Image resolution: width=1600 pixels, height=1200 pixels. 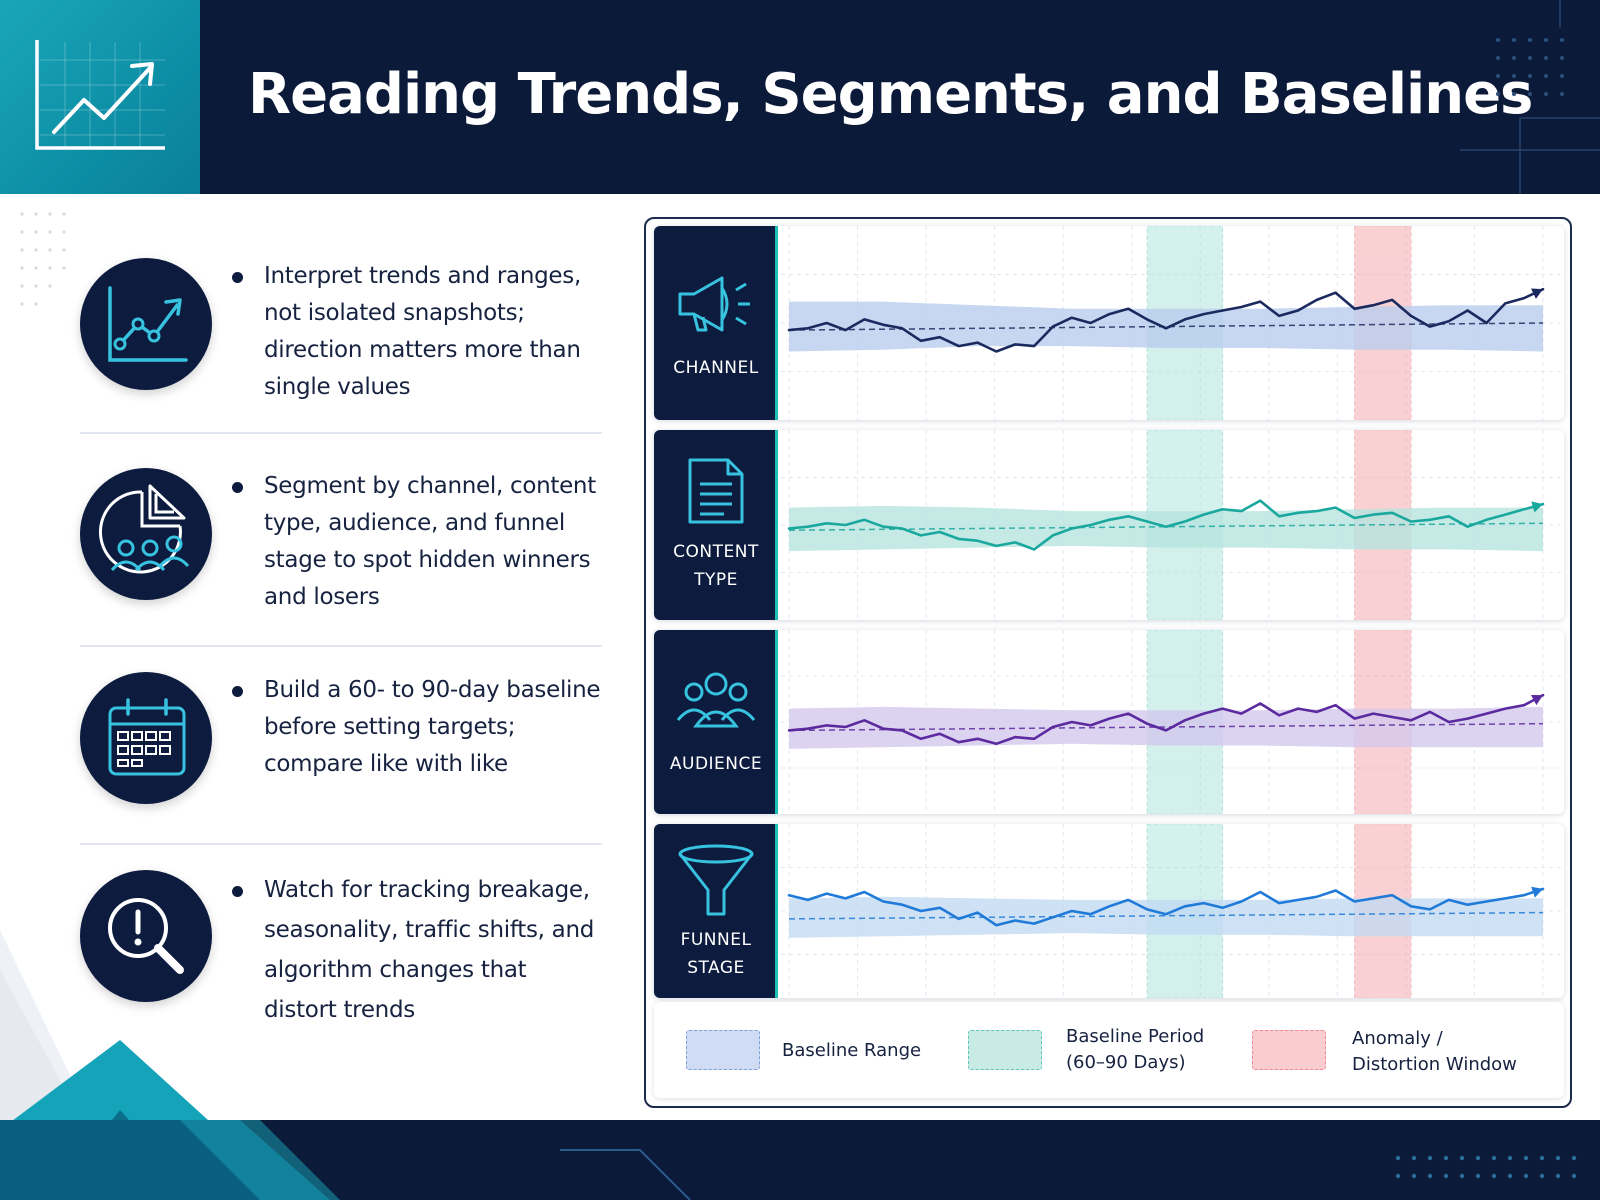 I want to click on dot-grid-decoration, so click(x=43, y=259).